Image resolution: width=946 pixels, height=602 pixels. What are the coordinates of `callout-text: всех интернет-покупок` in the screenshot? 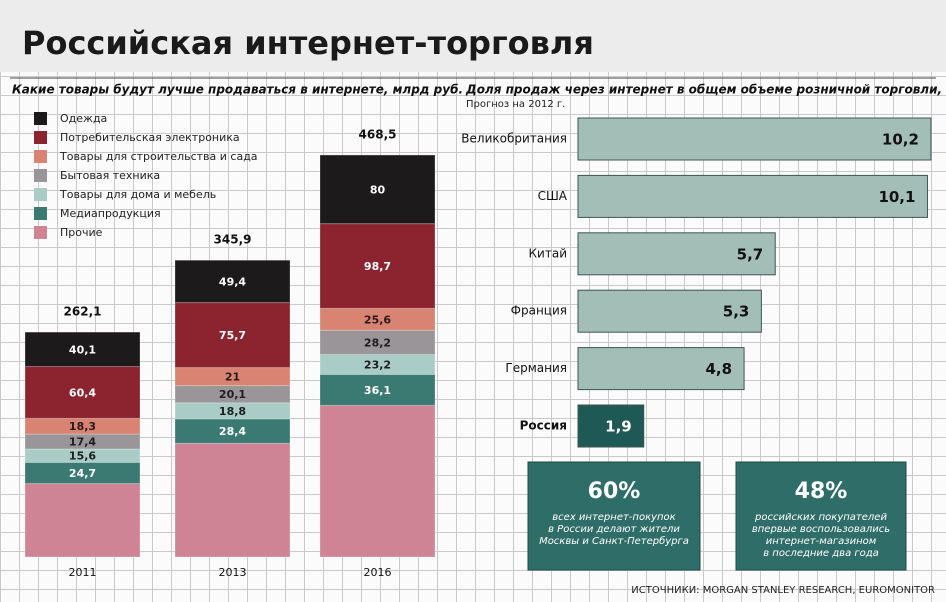 It's located at (613, 517).